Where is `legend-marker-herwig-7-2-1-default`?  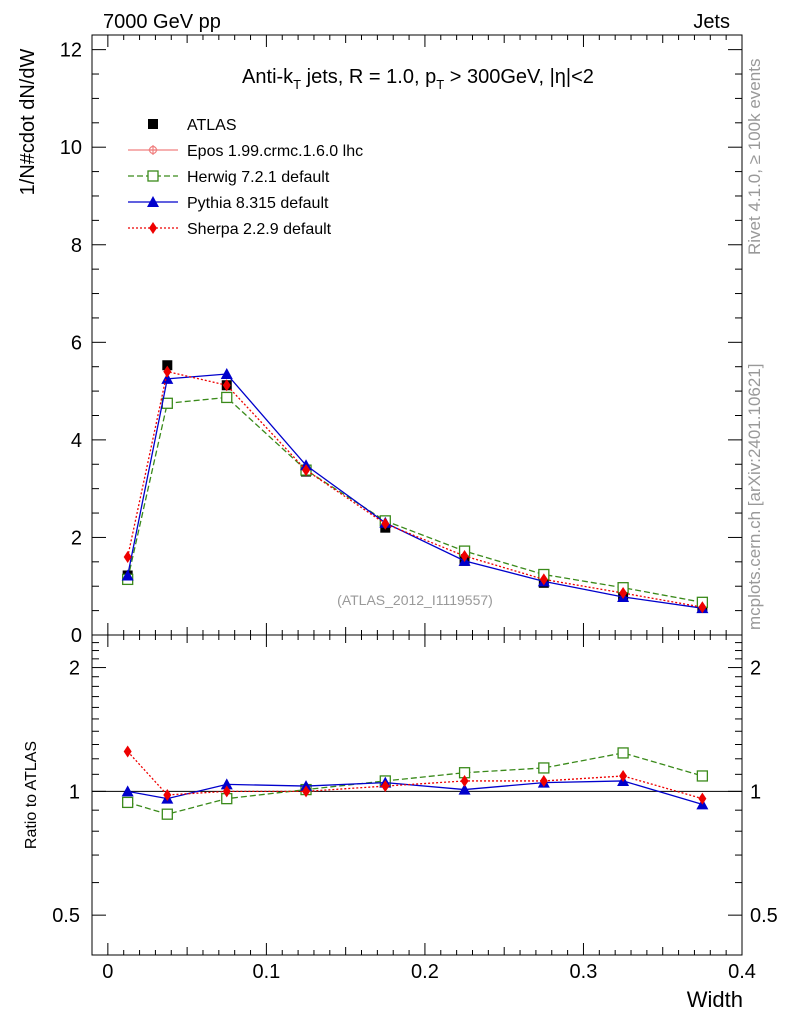 legend-marker-herwig-7-2-1-default is located at coordinates (153, 176).